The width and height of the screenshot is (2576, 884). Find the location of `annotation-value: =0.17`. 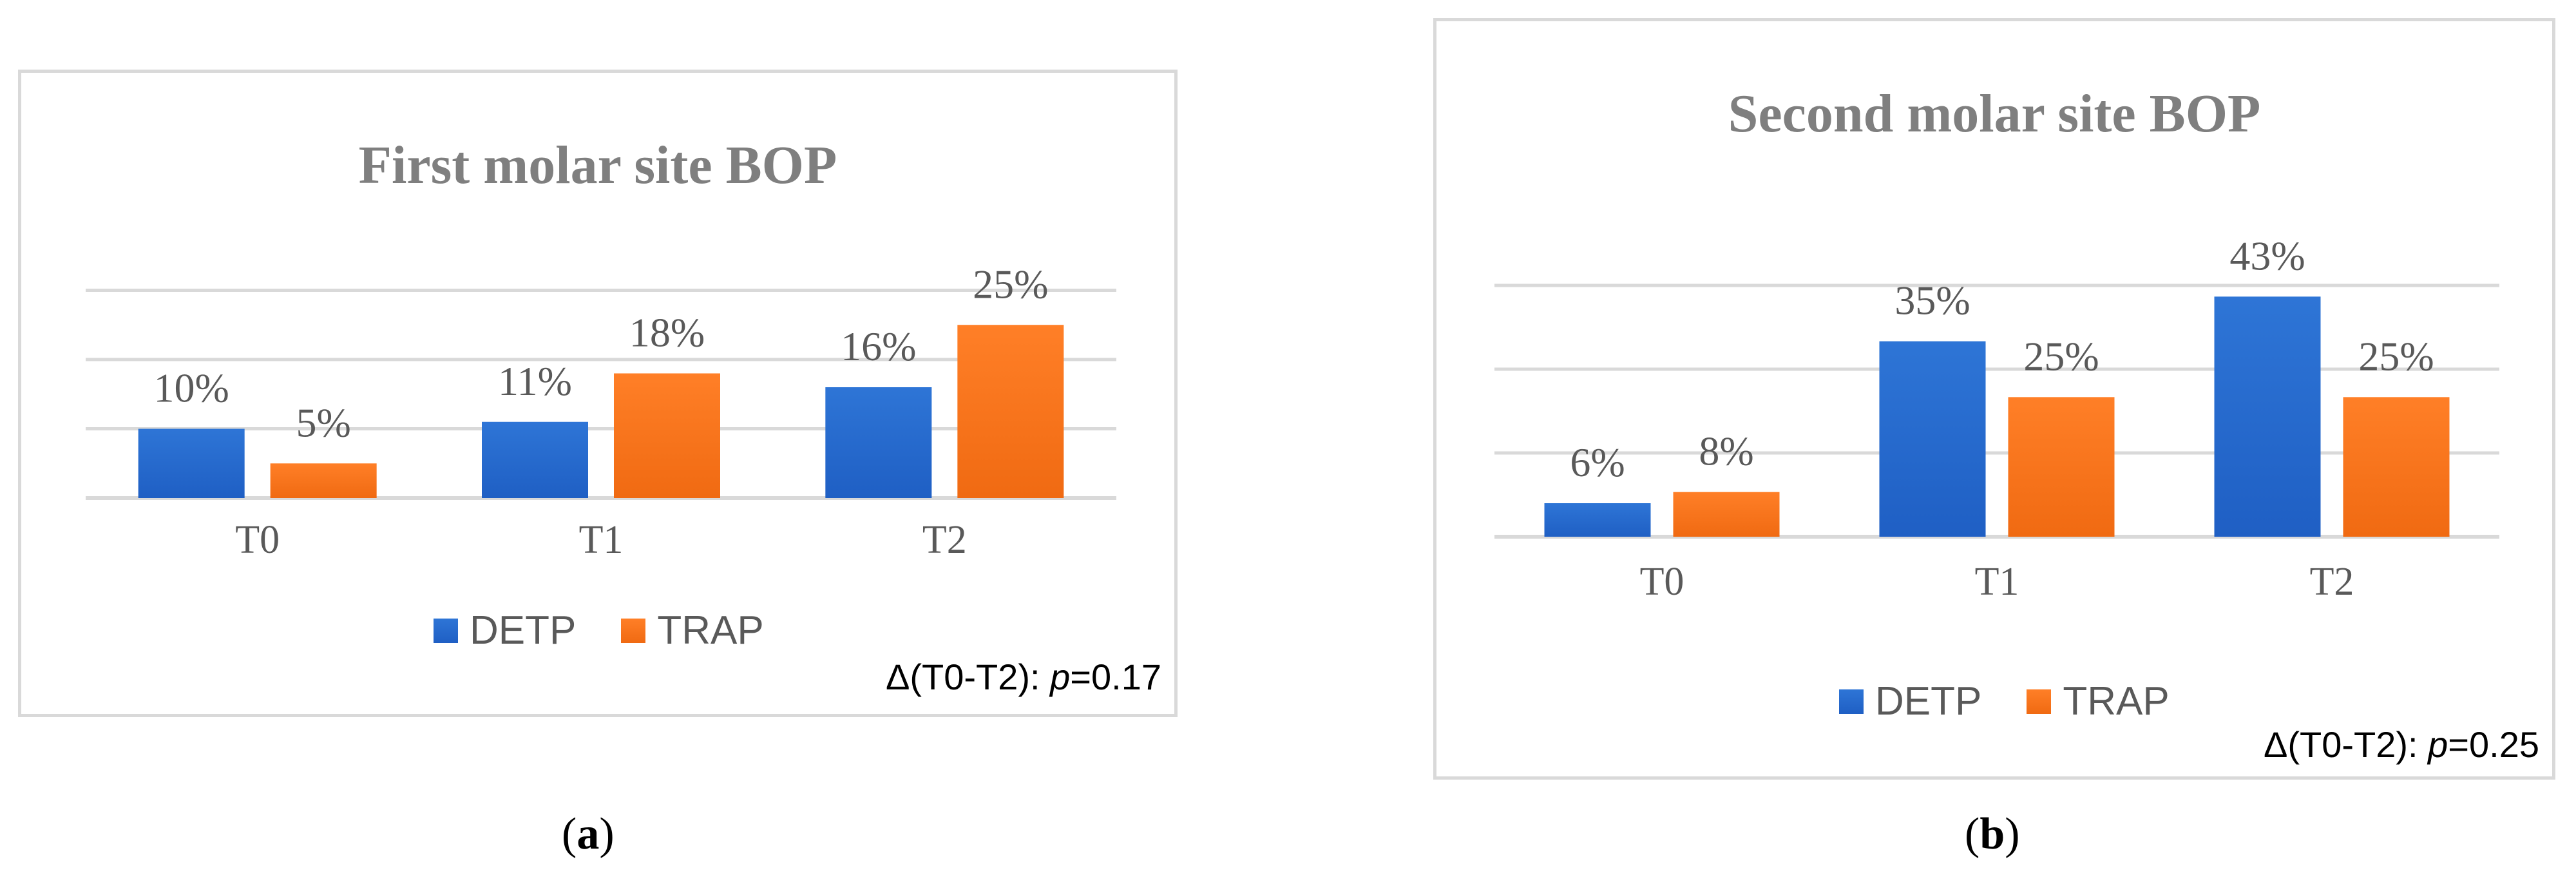

annotation-value: =0.17 is located at coordinates (1115, 677).